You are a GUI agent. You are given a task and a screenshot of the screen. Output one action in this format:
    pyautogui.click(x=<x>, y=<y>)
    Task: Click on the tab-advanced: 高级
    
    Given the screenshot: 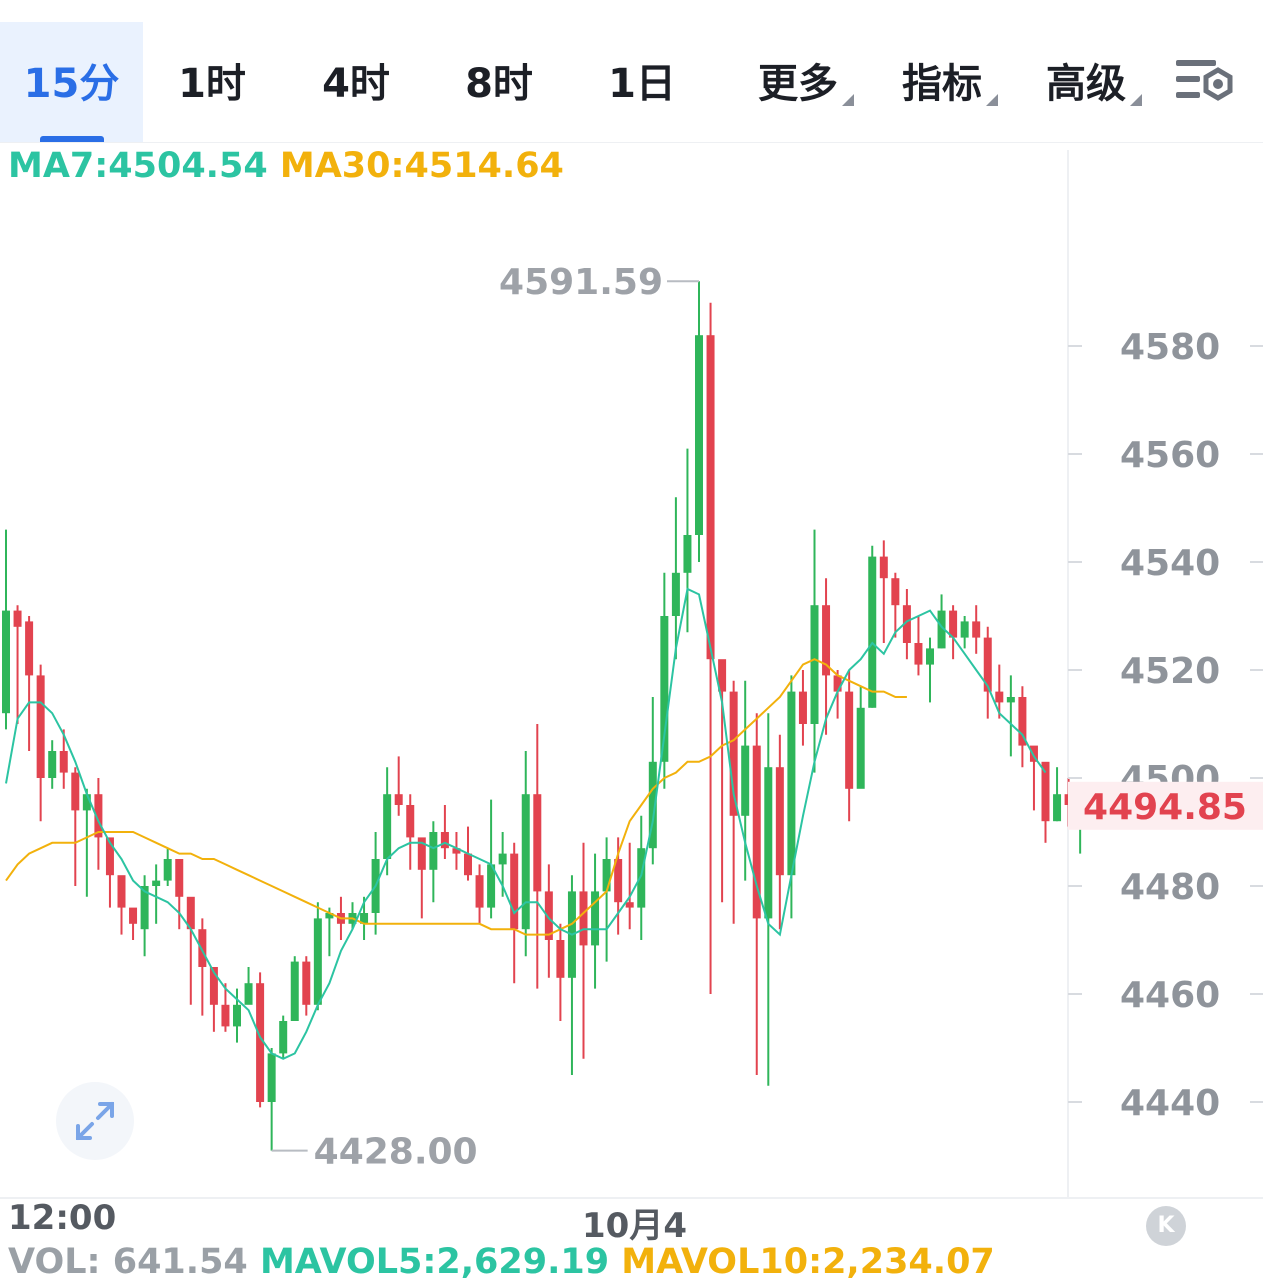 What is the action you would take?
    pyautogui.click(x=1087, y=82)
    